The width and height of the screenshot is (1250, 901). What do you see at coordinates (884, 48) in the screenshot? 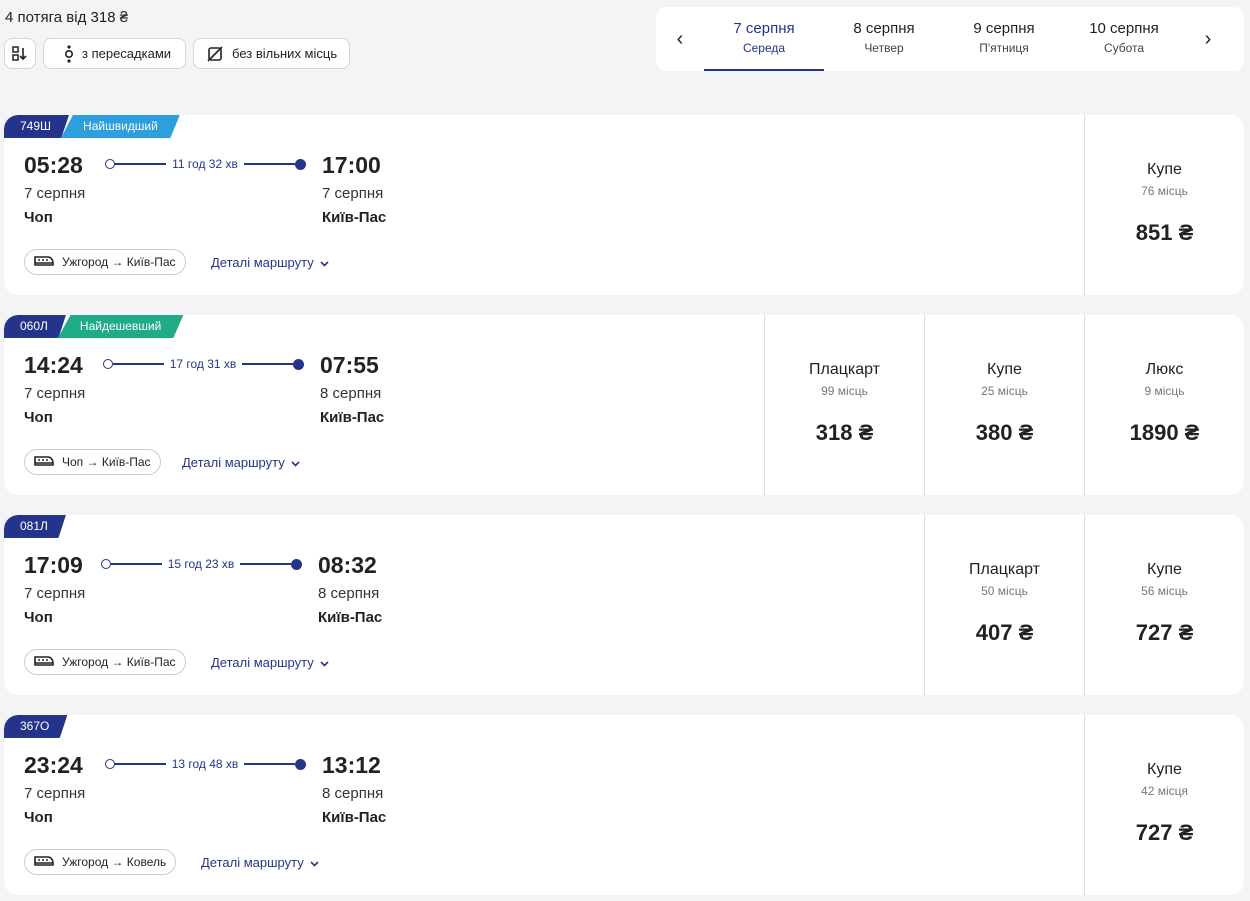
I see `date-tab-weekday: Четвер` at bounding box center [884, 48].